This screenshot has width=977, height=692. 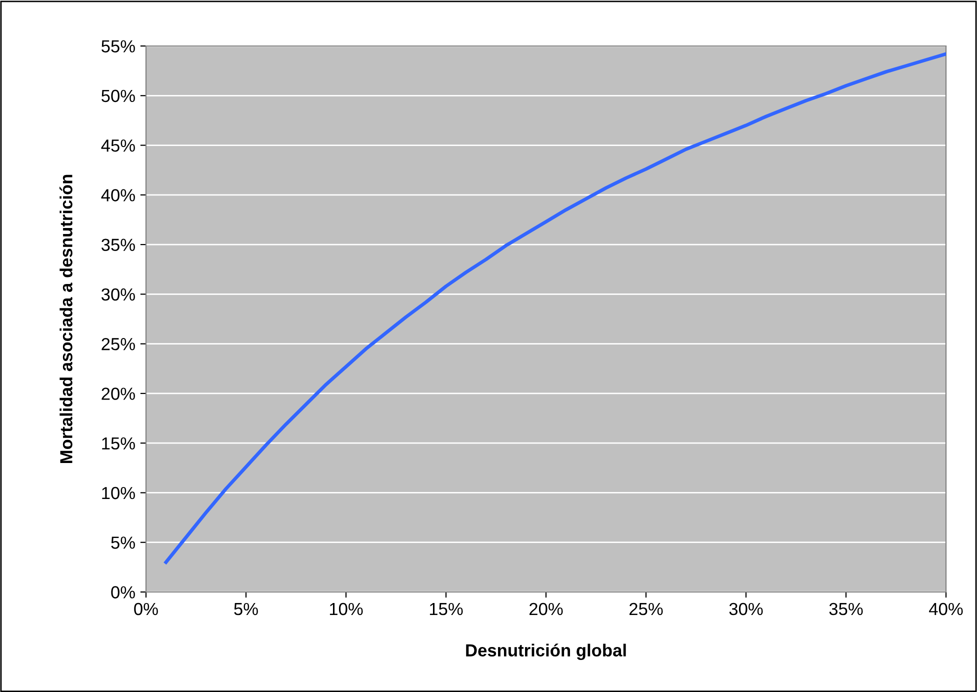 I want to click on y-tick-label: 40%, so click(x=118, y=195).